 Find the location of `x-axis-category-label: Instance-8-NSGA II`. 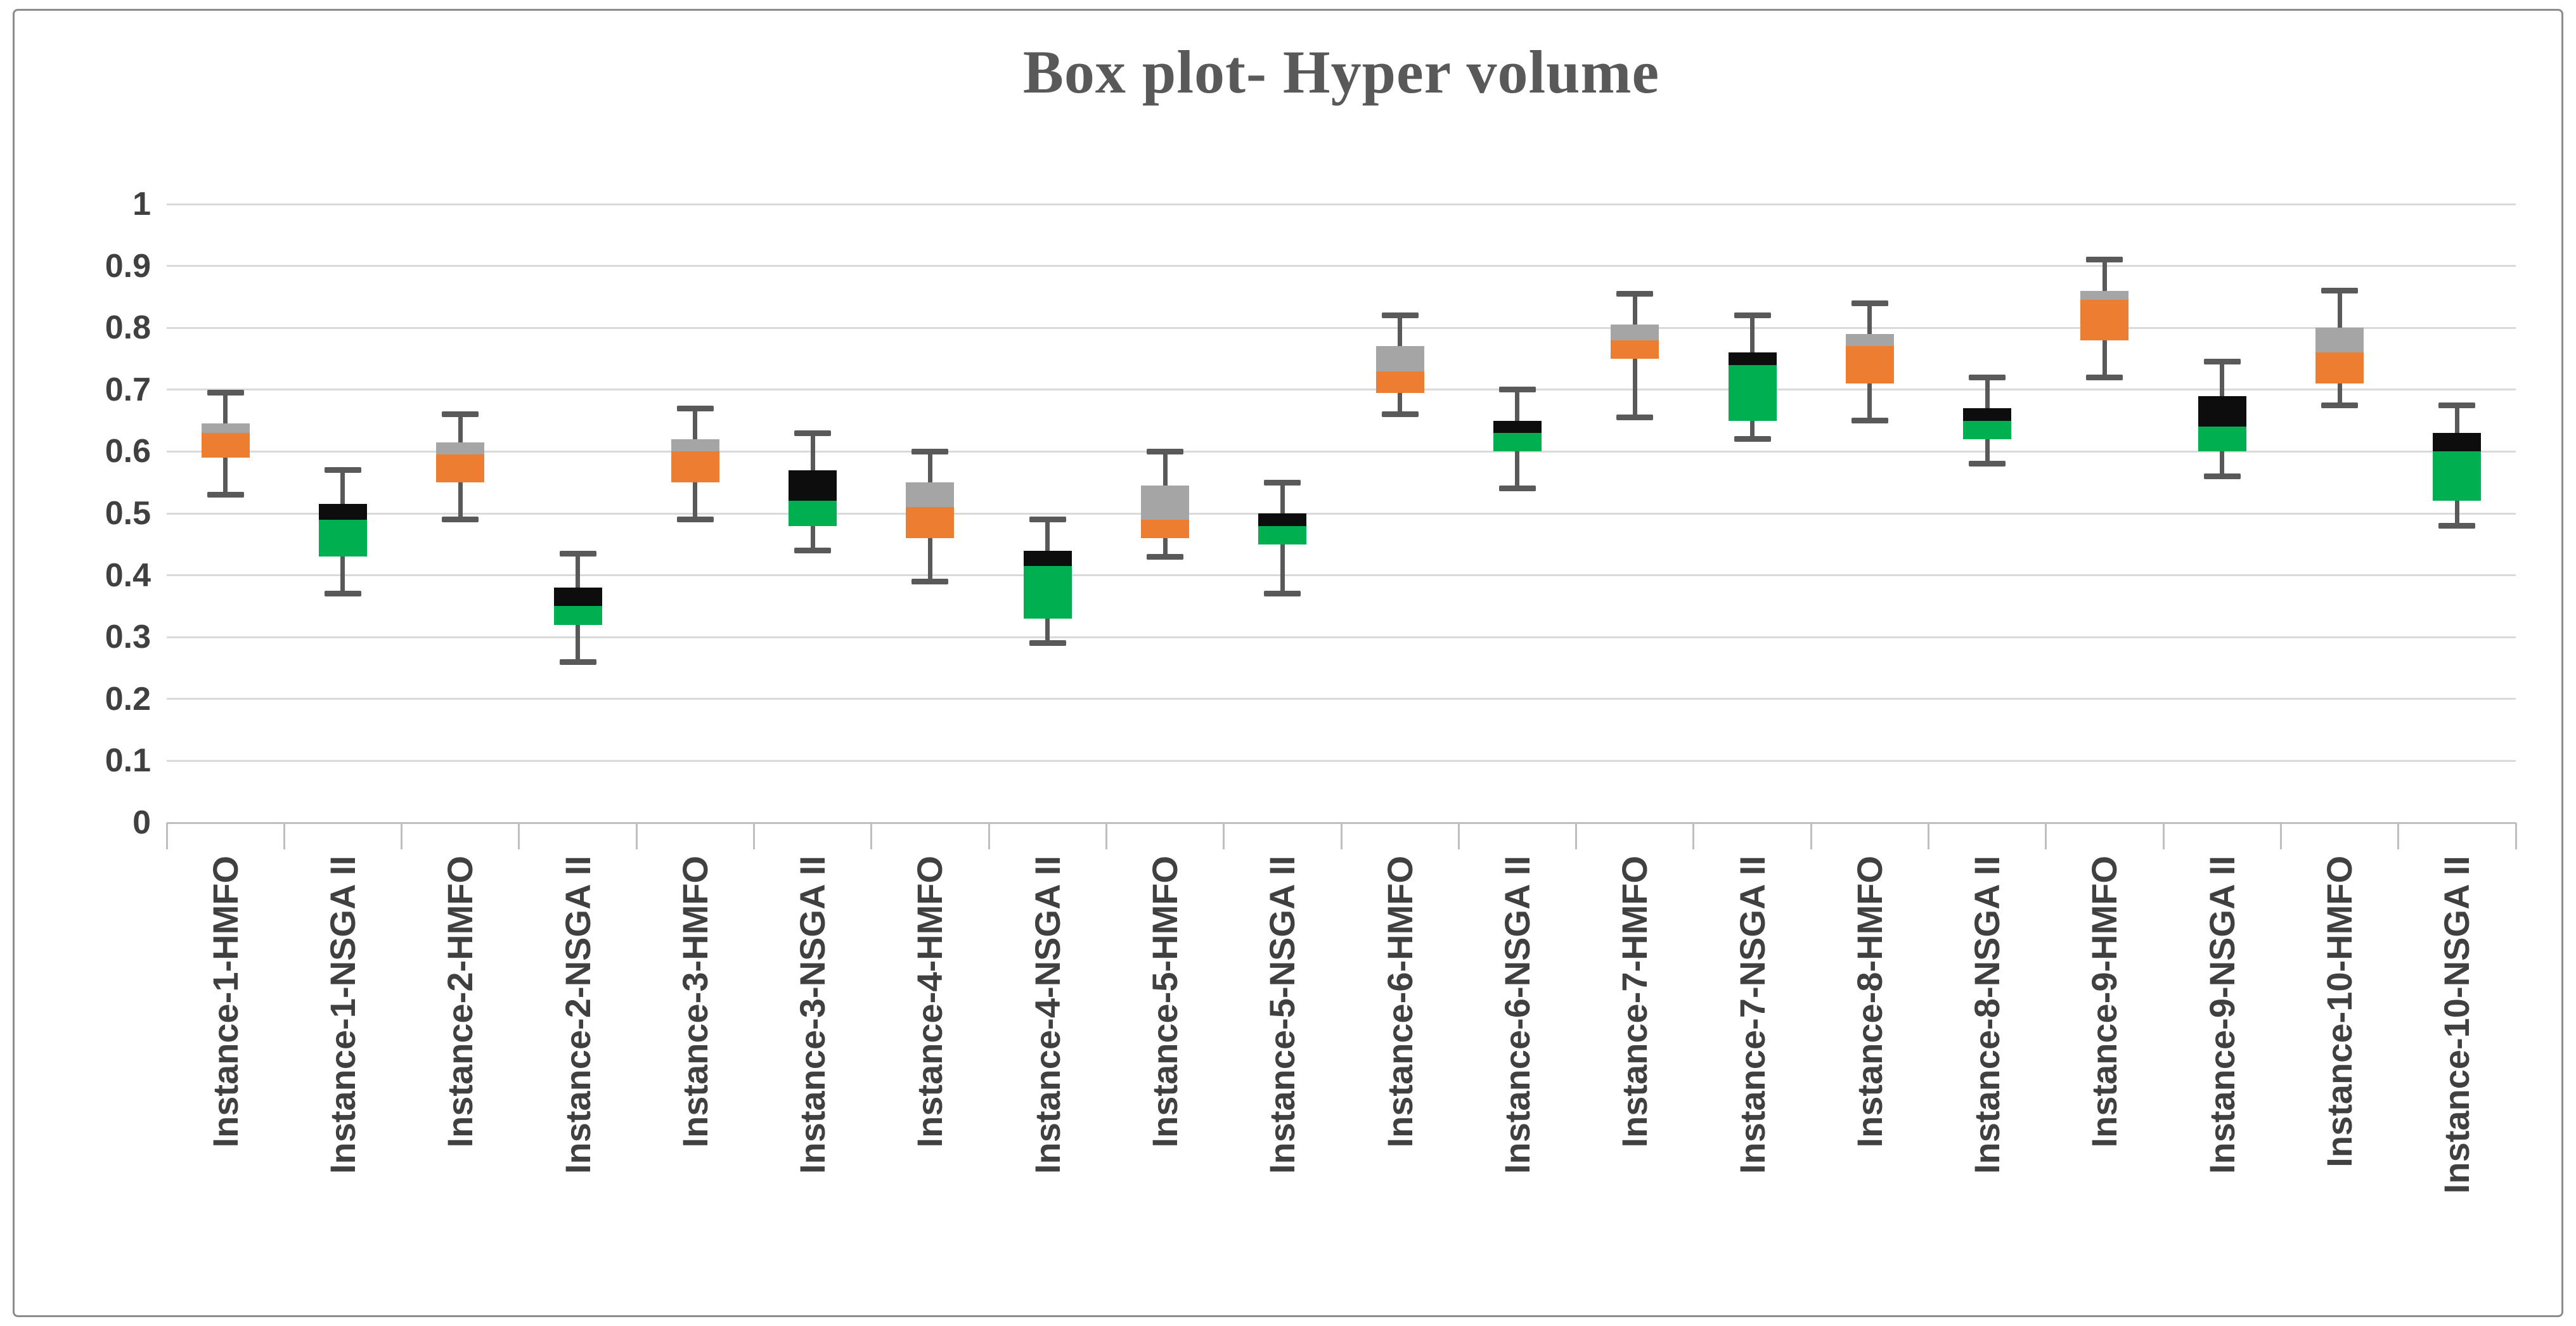

x-axis-category-label: Instance-8-NSGA II is located at coordinates (1987, 1015).